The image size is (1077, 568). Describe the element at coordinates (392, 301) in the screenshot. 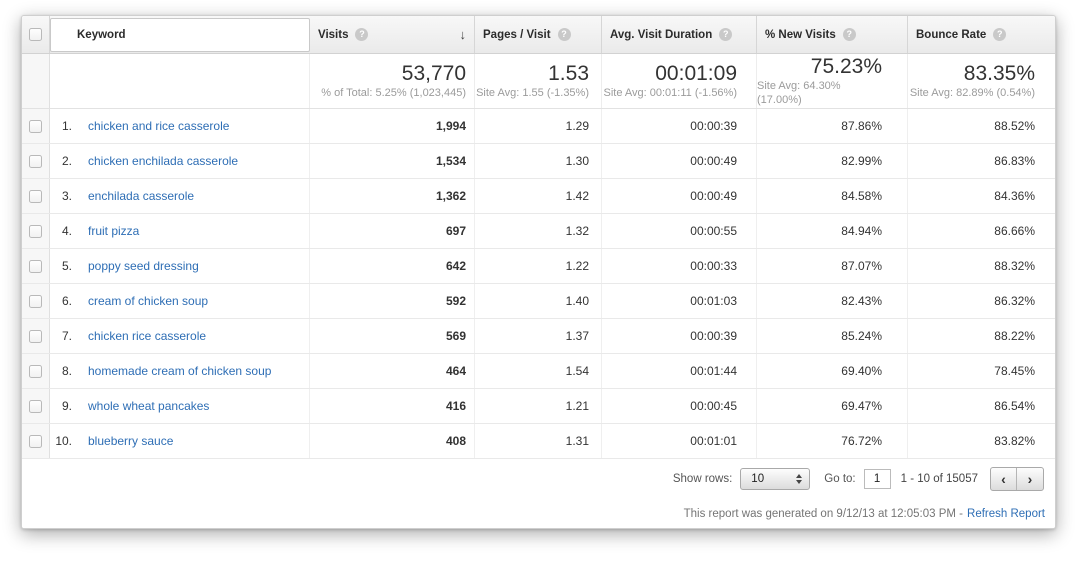

I see `visits-value: 592` at that location.